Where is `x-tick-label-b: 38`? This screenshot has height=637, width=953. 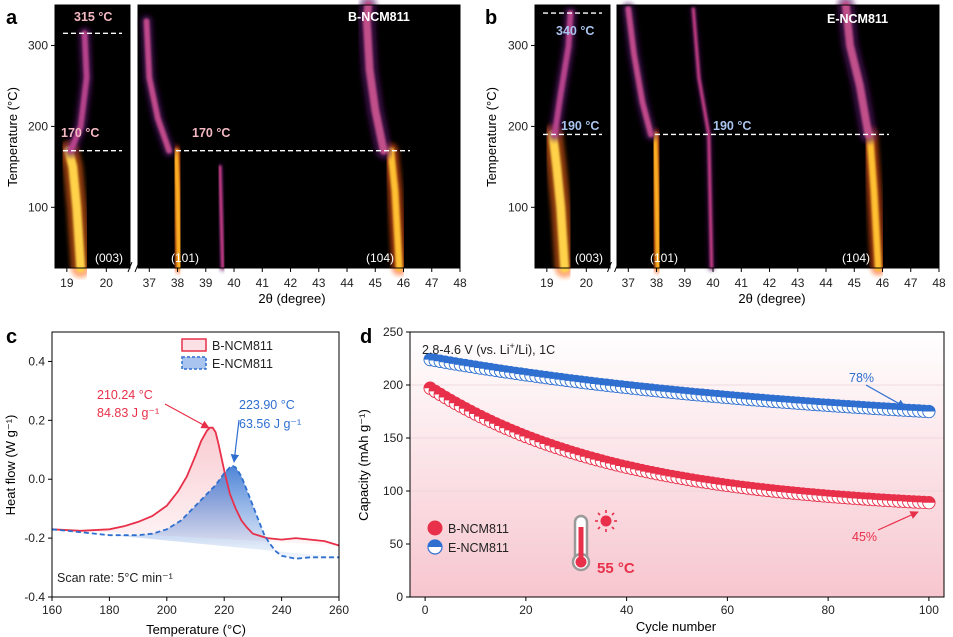
x-tick-label-b: 38 is located at coordinates (657, 283).